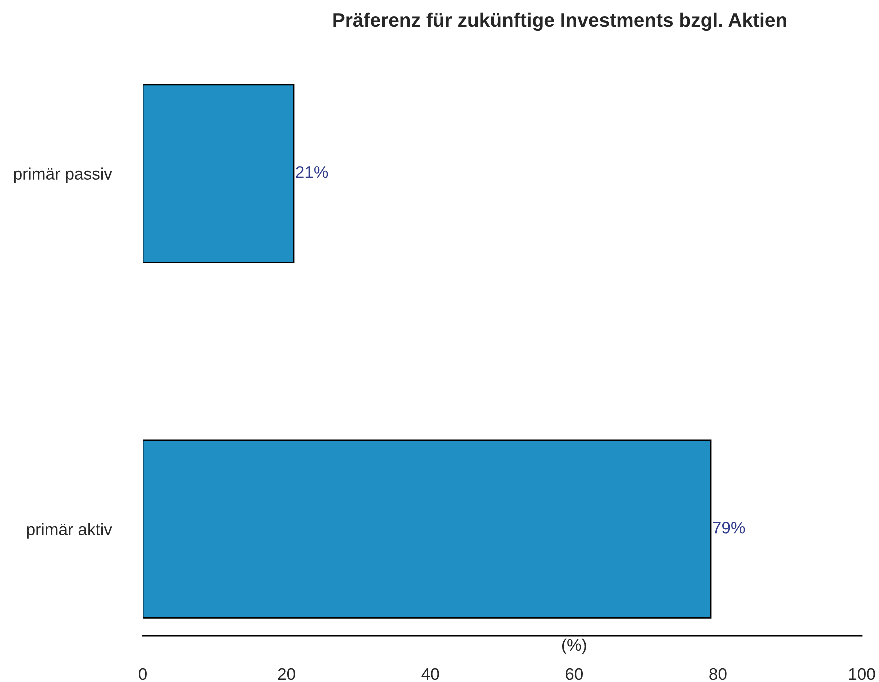 The image size is (879, 682). What do you see at coordinates (718, 674) in the screenshot?
I see `x-tick-label: 80` at bounding box center [718, 674].